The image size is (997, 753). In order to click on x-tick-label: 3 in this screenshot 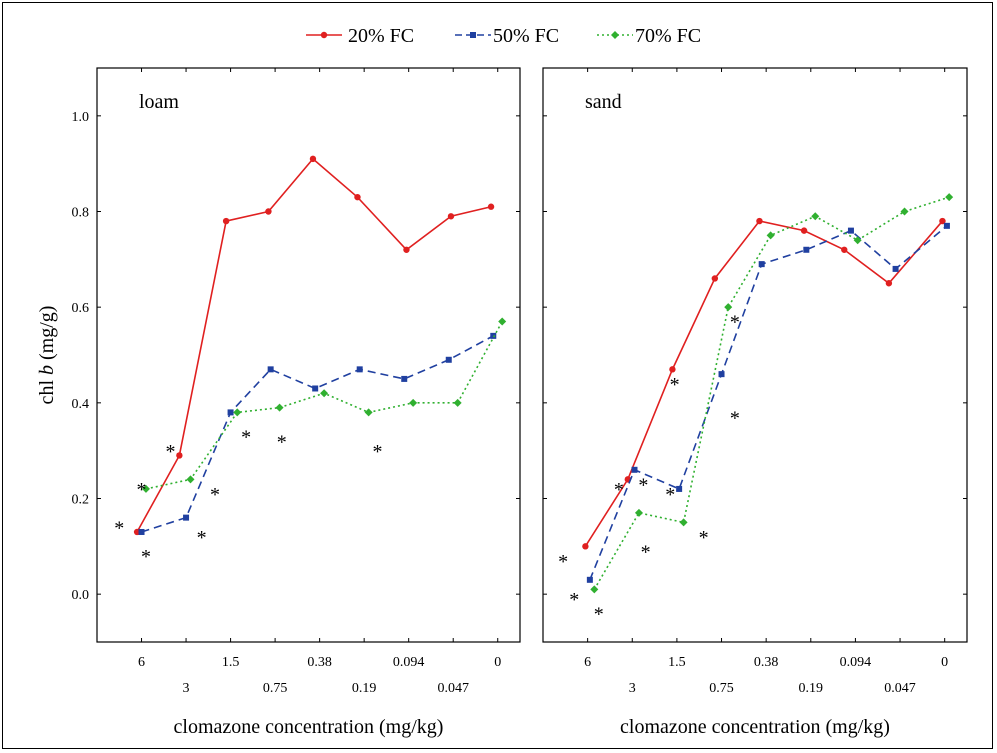, I will do `click(632, 688)`.